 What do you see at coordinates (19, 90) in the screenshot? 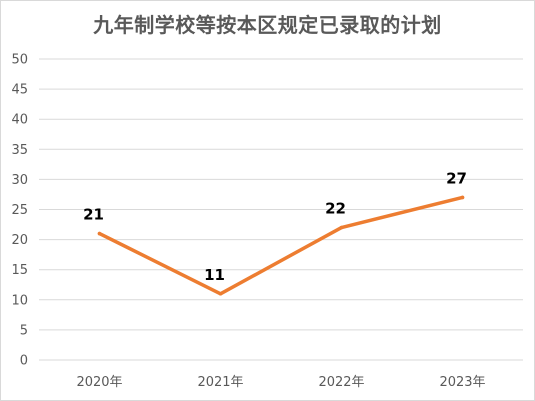
I see `y-tick-label: 45` at bounding box center [19, 90].